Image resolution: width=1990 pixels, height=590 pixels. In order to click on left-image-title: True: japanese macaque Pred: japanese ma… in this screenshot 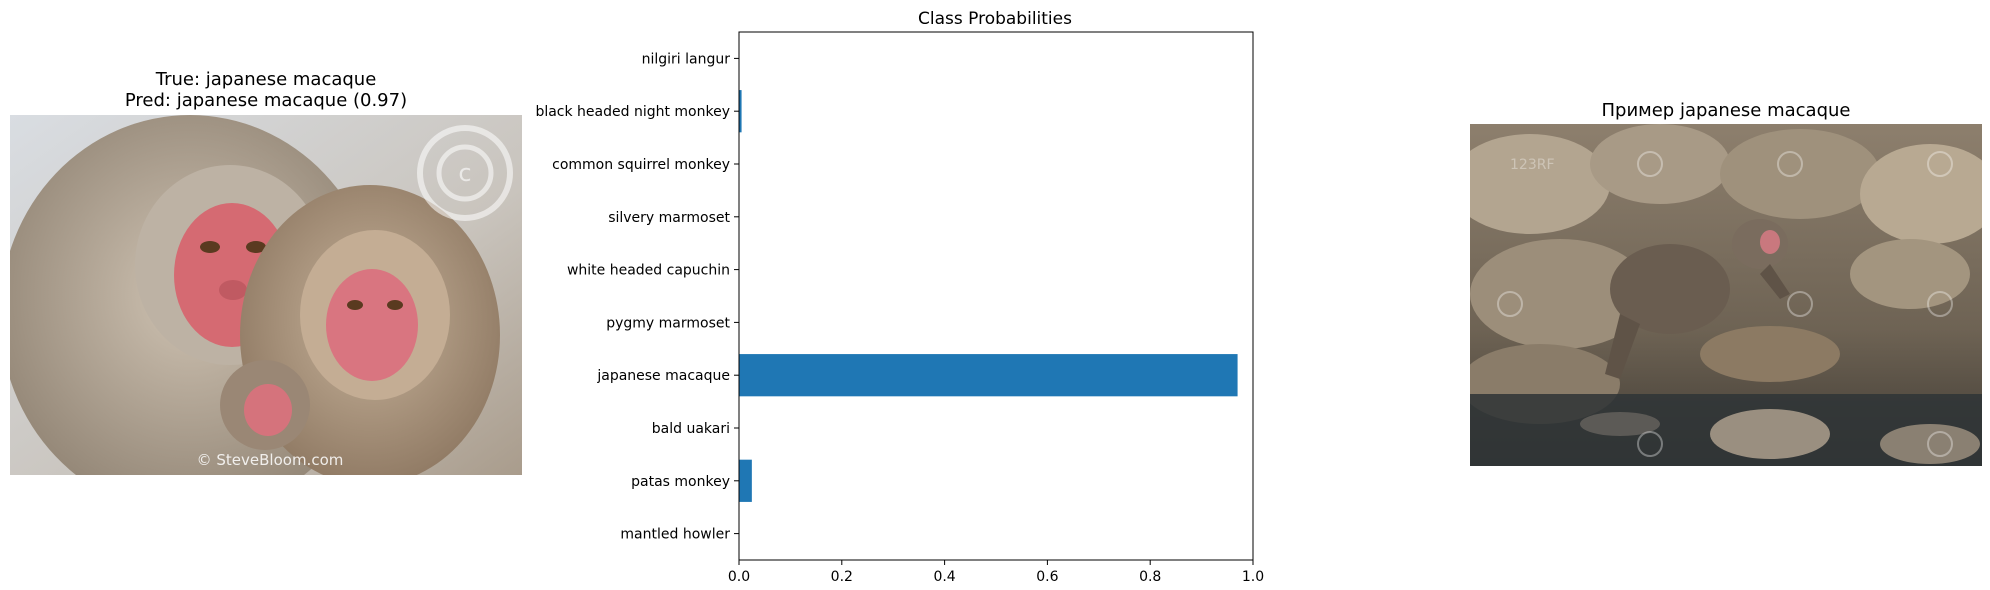, I will do `click(266, 90)`.